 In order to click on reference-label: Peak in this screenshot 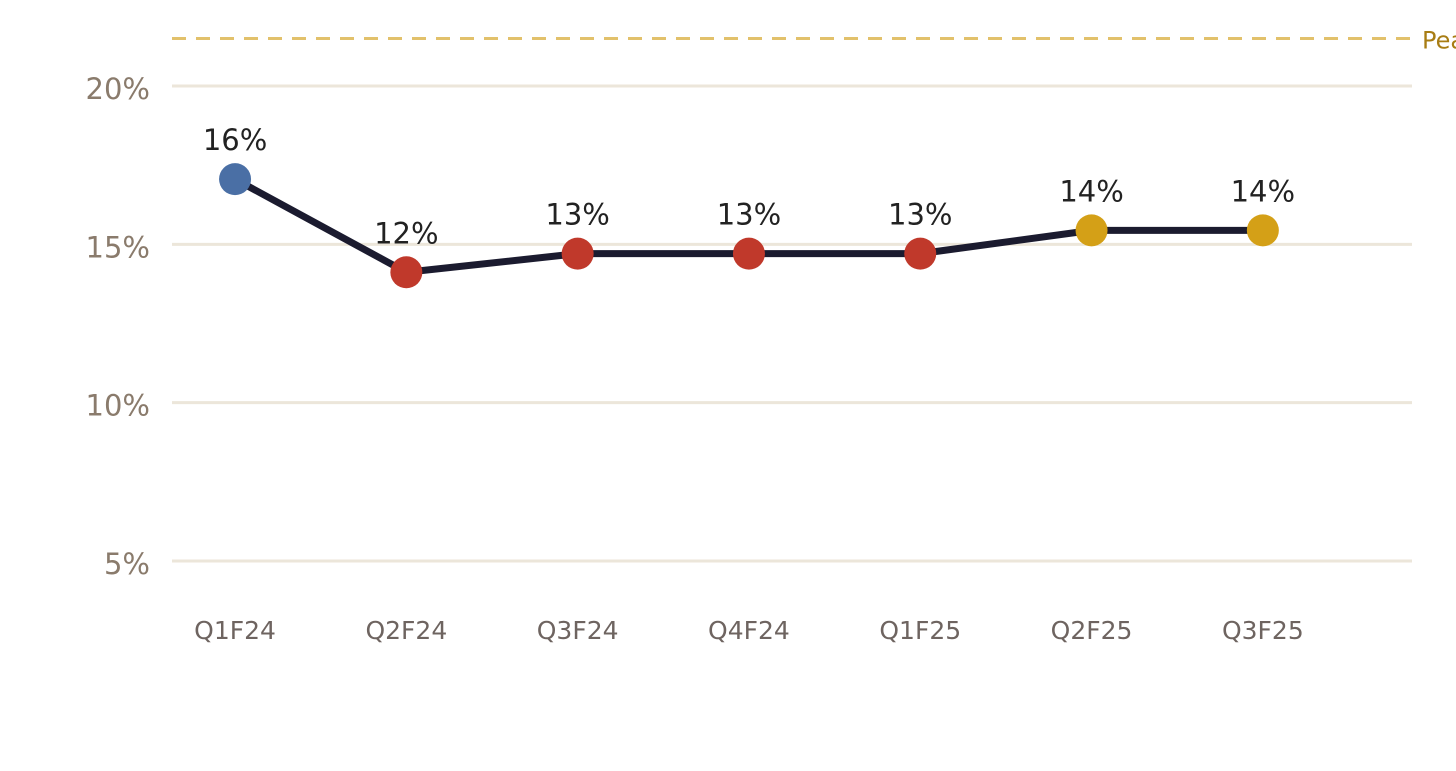, I will do `click(1439, 41)`.